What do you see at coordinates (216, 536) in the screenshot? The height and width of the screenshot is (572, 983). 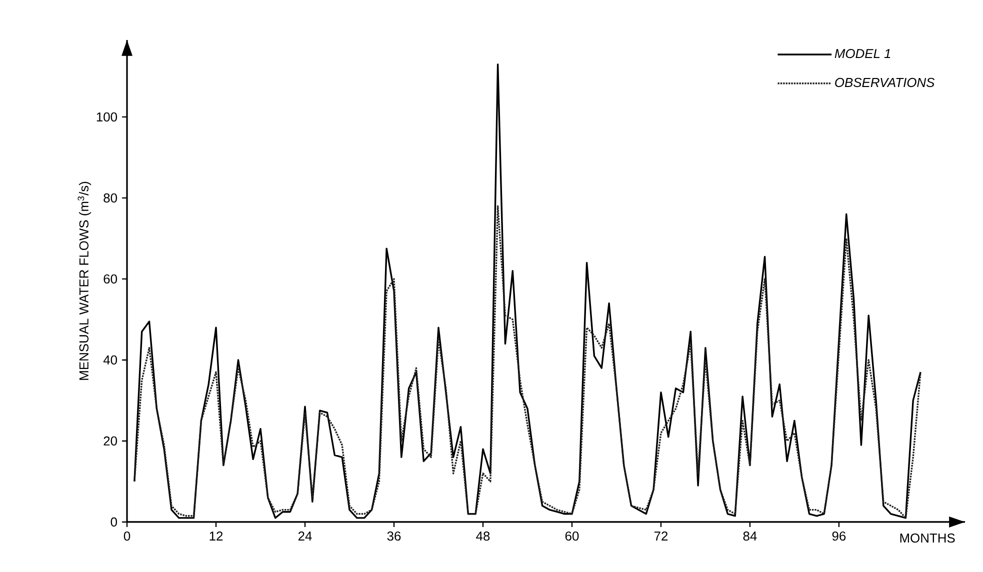 I see `x-tick-label: 12` at bounding box center [216, 536].